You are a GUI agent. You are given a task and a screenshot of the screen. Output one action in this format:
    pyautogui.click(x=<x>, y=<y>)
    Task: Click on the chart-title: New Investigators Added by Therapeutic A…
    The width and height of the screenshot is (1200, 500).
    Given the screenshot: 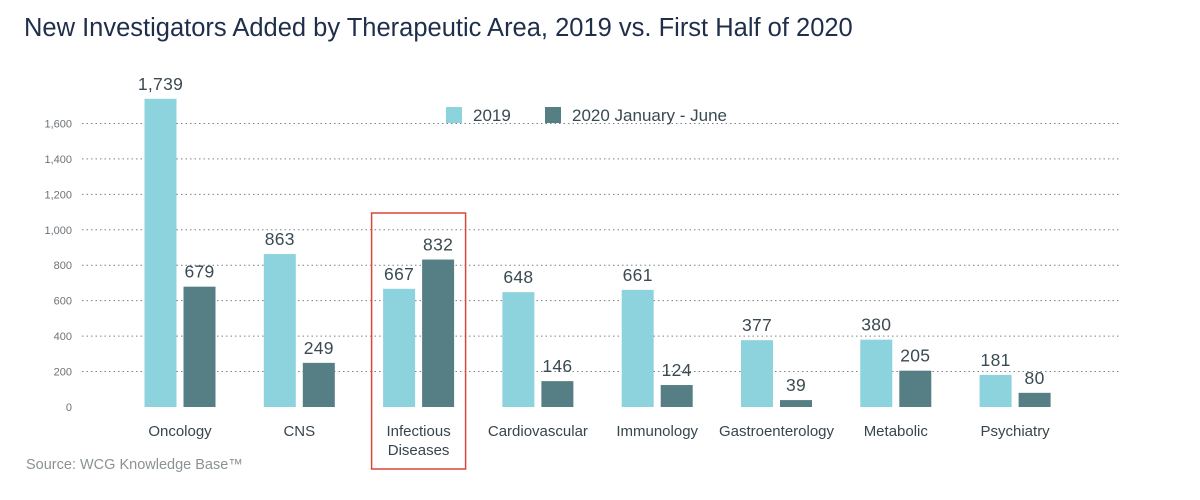 What is the action you would take?
    pyautogui.click(x=438, y=28)
    